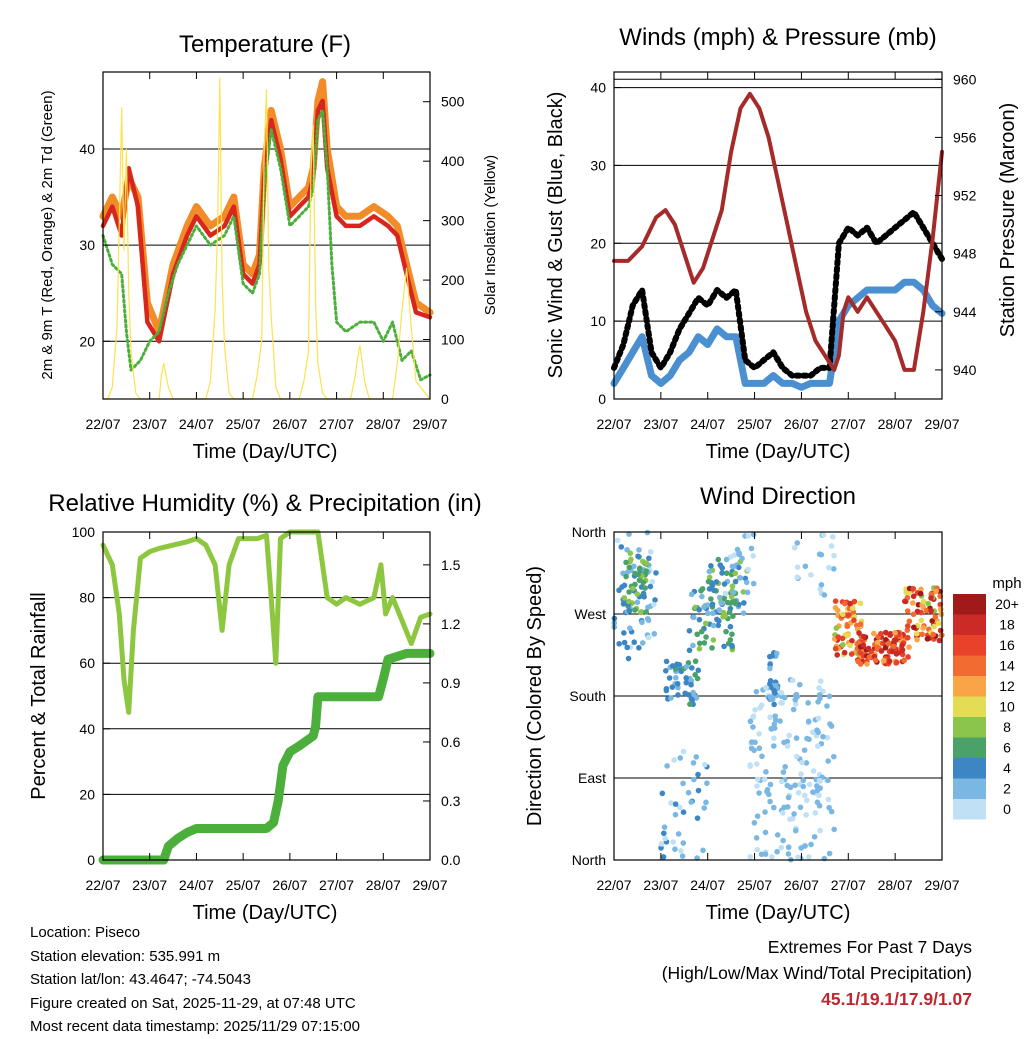 The image size is (1024, 1039). Describe the element at coordinates (1007, 645) in the screenshot. I see `speed-legend-label: 16` at that location.